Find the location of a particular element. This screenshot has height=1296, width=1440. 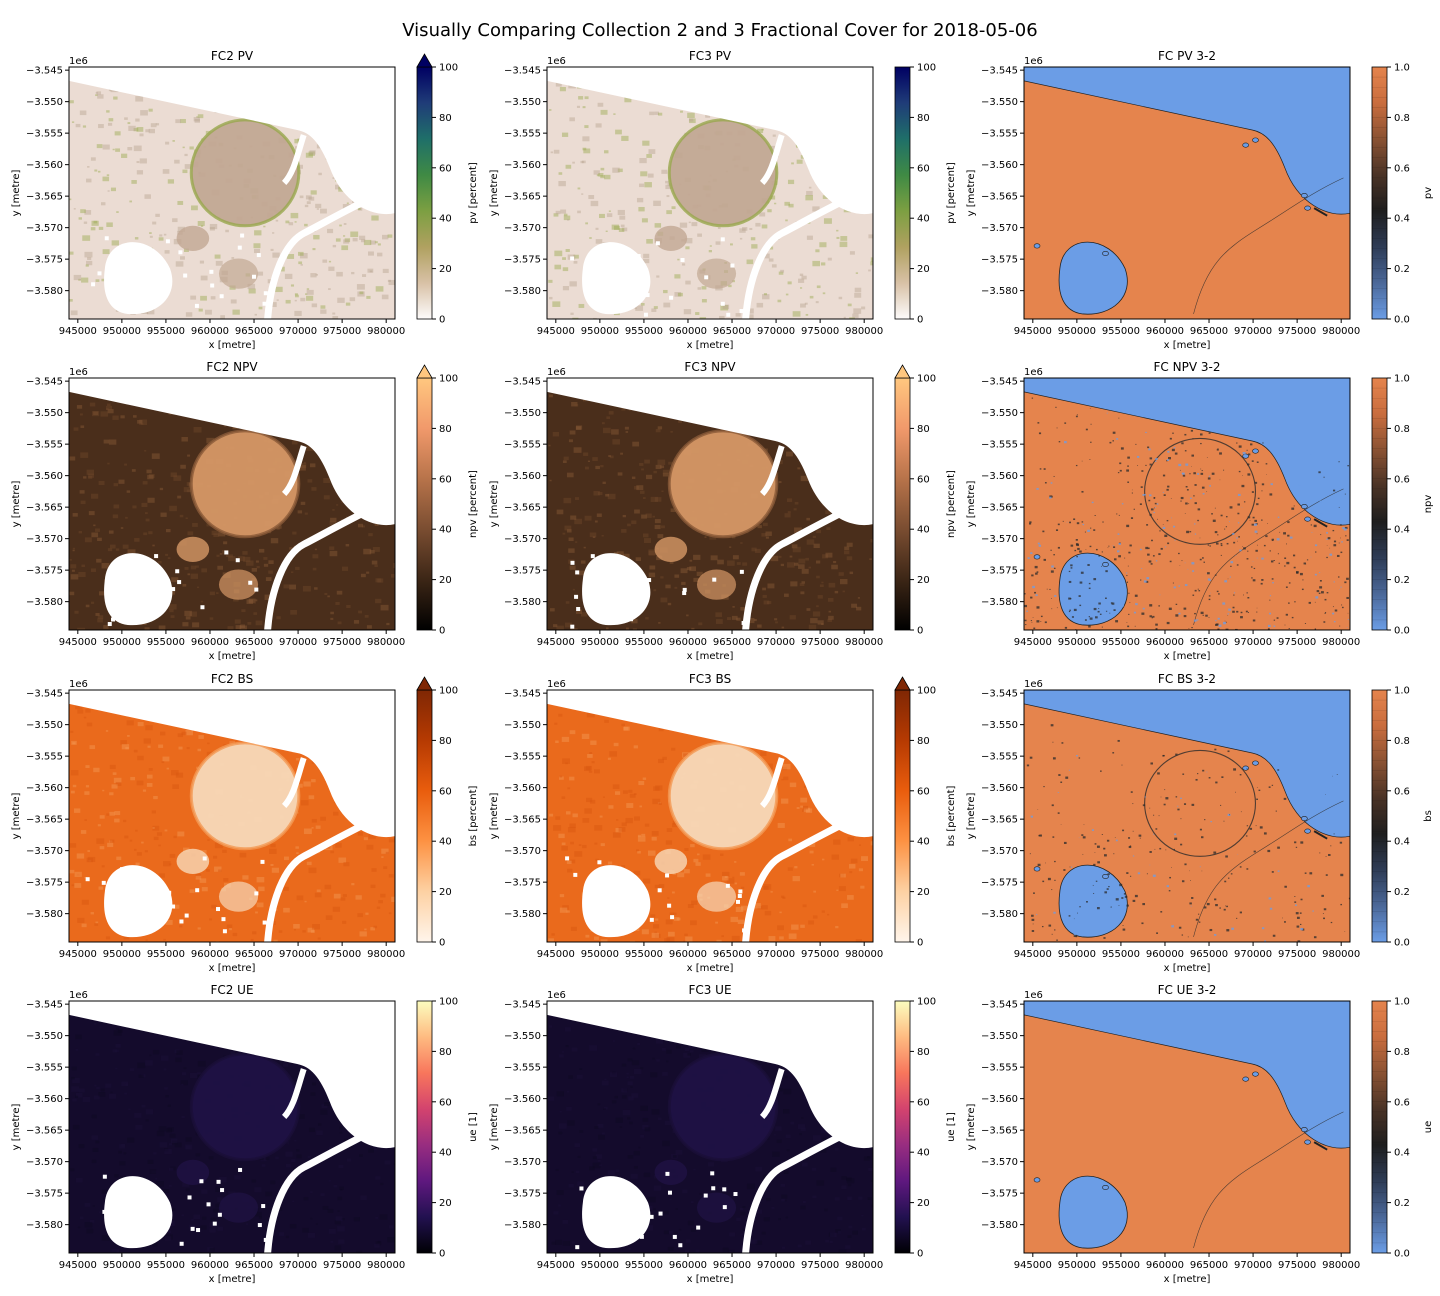

subplot-title: FC NPV 3-2 is located at coordinates (1187, 367).